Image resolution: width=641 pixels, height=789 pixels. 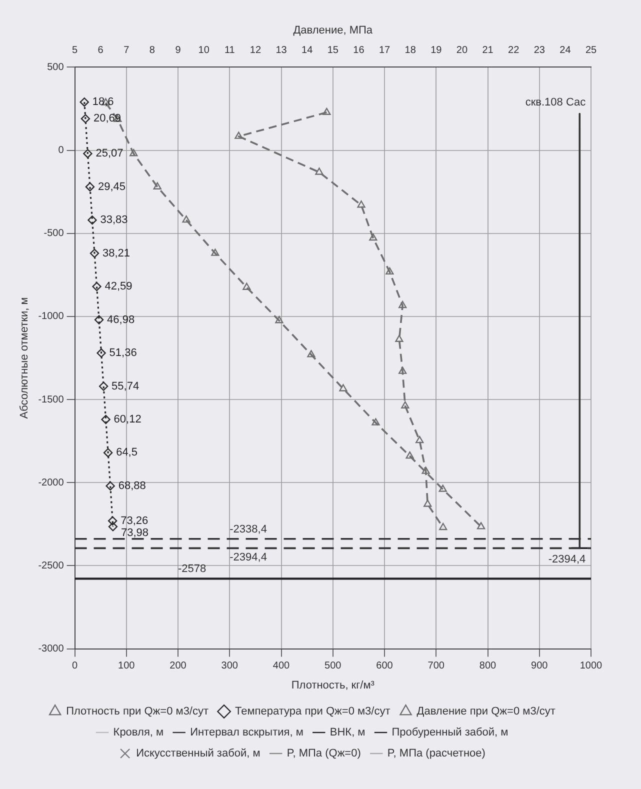 I want to click on ref-line-label: -2394,4, so click(x=248, y=558).